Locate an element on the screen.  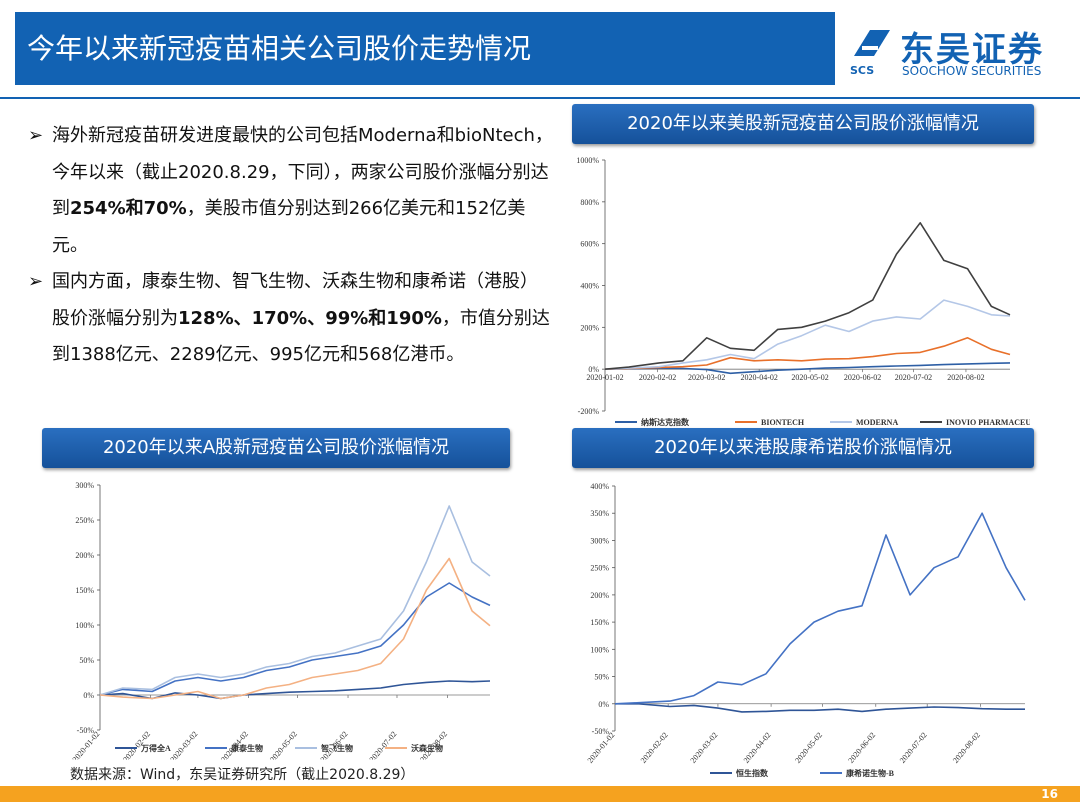
x-tick-label: 2020-01-02 is located at coordinates (604, 377).